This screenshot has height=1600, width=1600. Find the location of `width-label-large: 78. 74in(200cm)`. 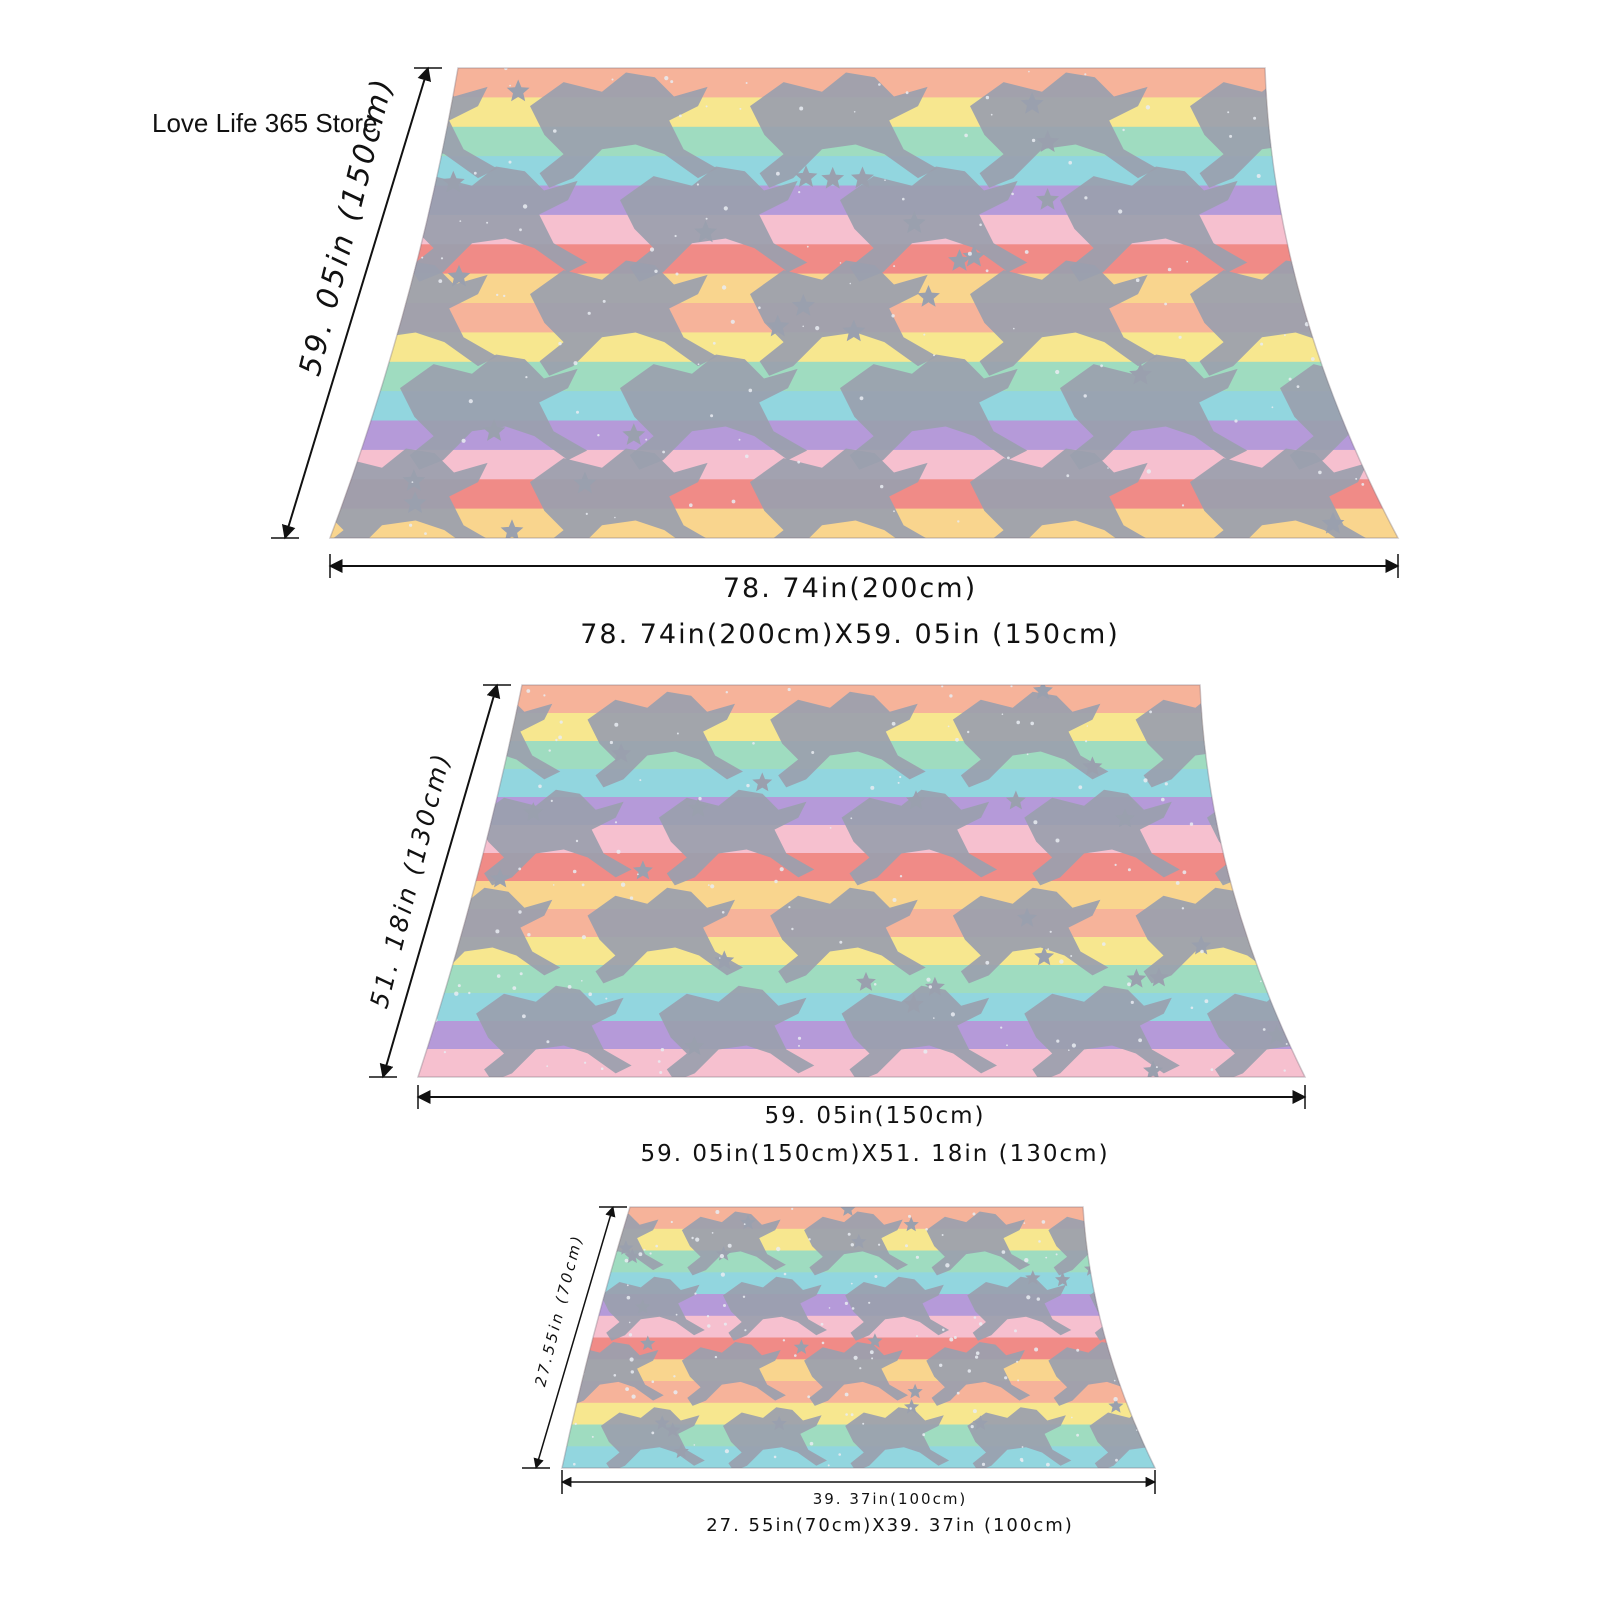

width-label-large: 78. 74in(200cm) is located at coordinates (850, 588).